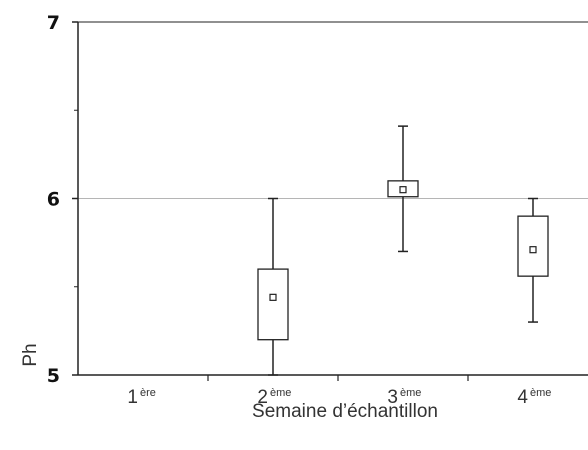 Image resolution: width=588 pixels, height=450 pixels. I want to click on y-tick-label-0: 5, so click(53, 376).